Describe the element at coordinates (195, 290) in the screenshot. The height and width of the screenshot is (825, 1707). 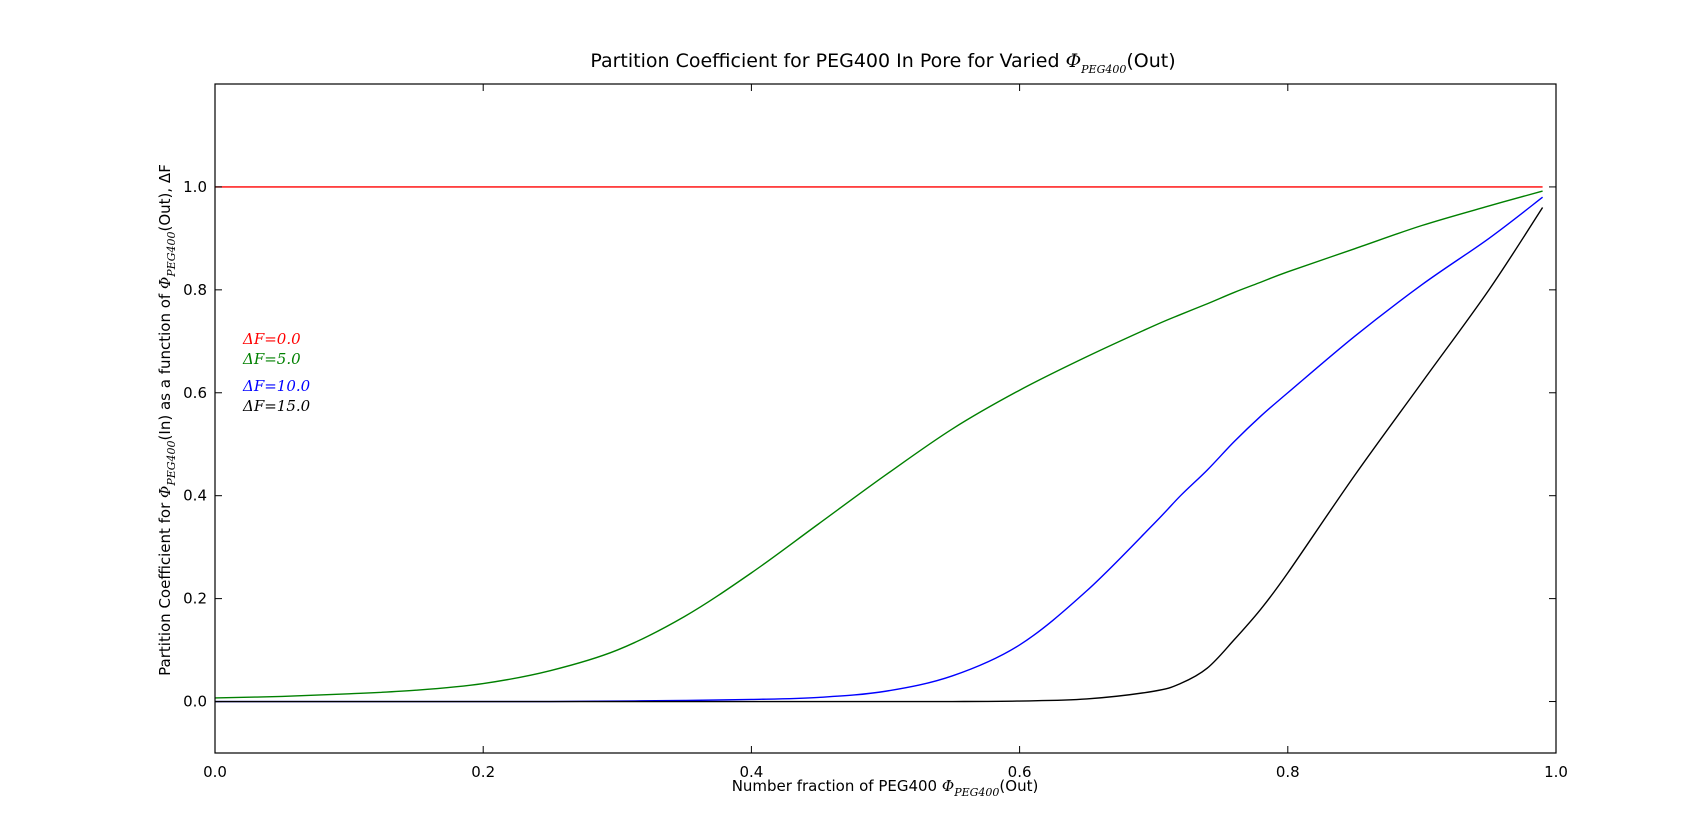
I see `y-tick-label: 0.8` at that location.